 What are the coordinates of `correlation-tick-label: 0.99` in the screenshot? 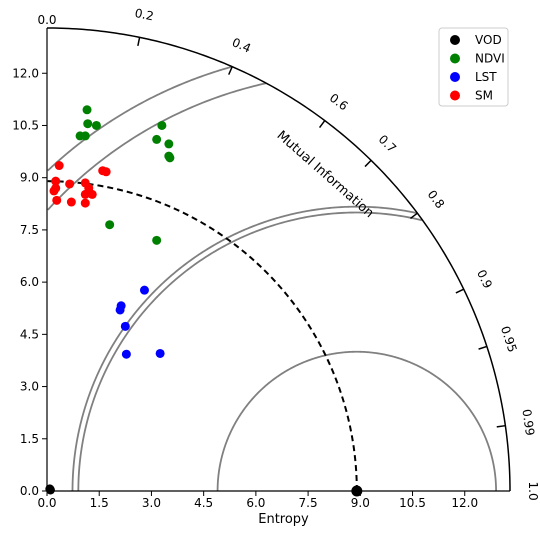 It's located at (528, 422).